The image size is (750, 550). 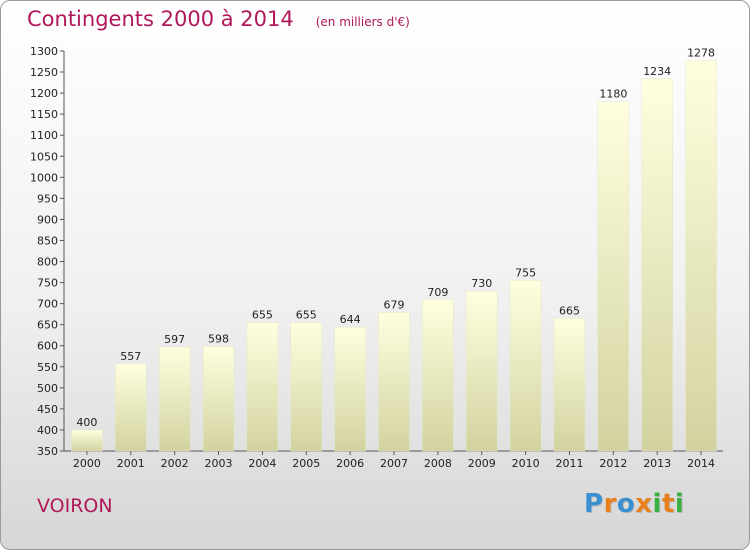 What do you see at coordinates (701, 463) in the screenshot?
I see `x-tick-label: 2014` at bounding box center [701, 463].